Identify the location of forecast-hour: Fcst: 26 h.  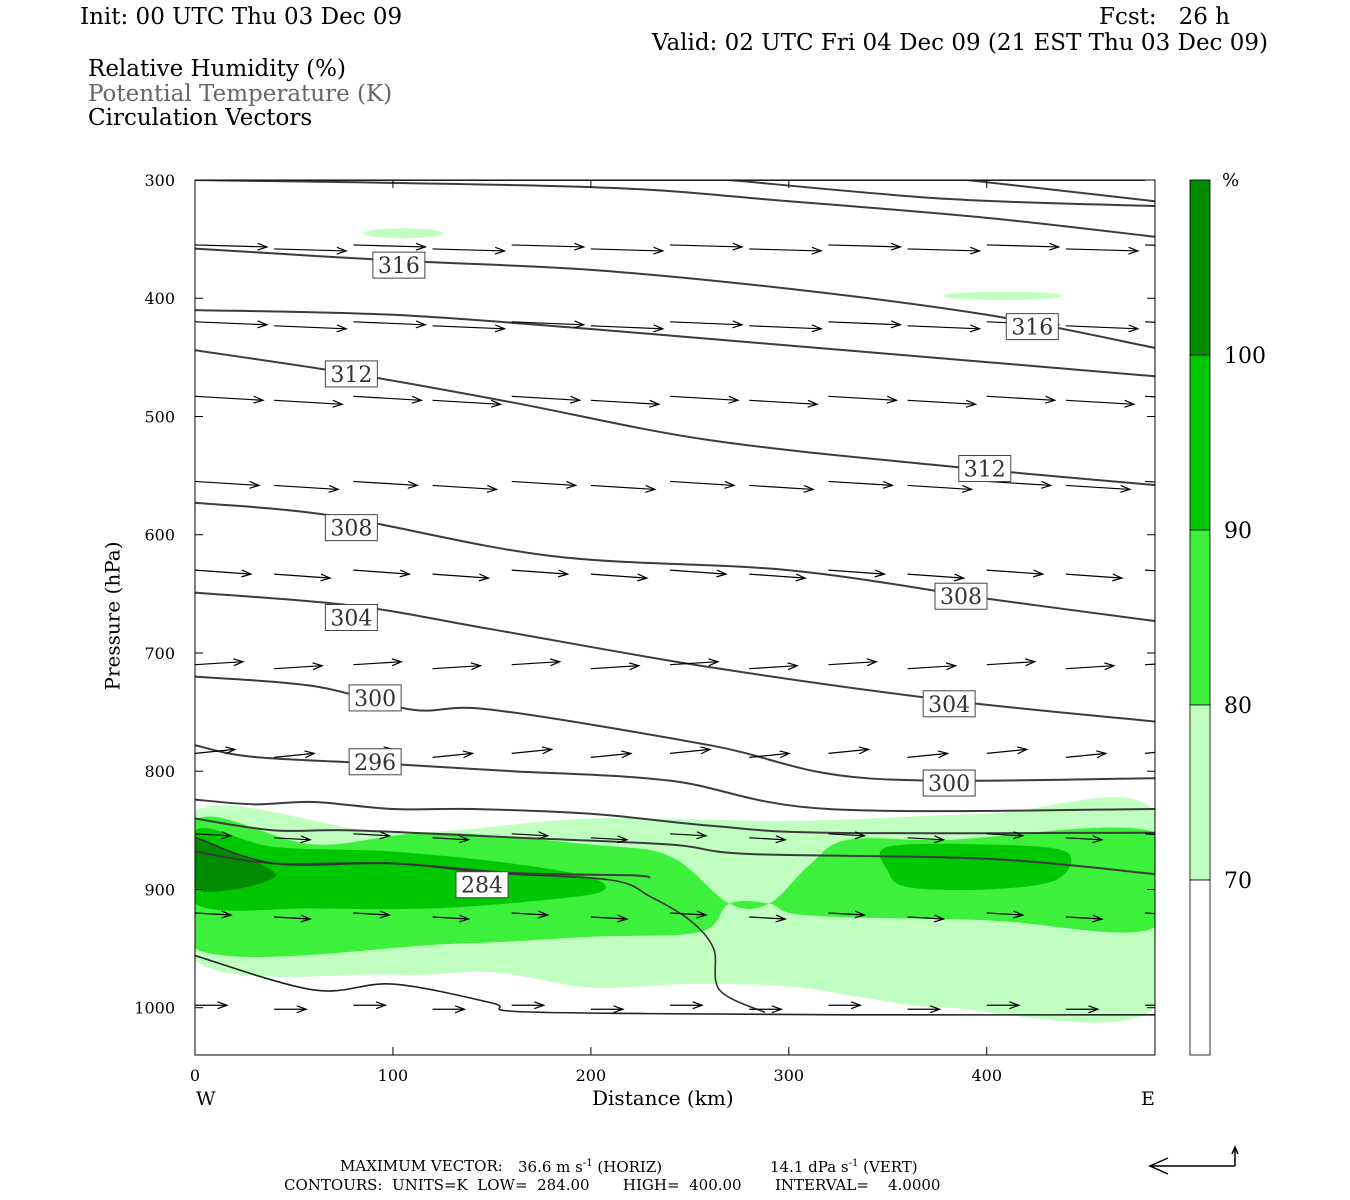
(1164, 17).